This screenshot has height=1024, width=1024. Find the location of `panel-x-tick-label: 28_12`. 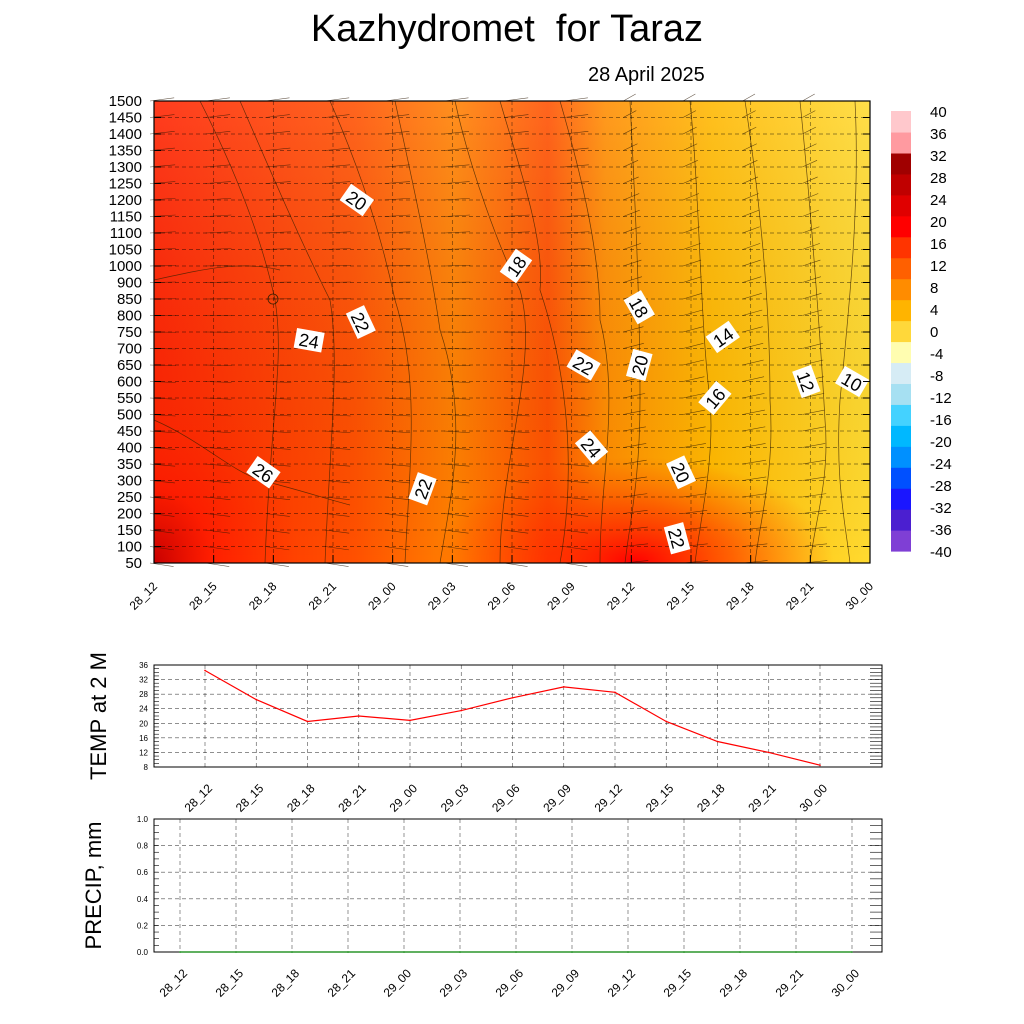

panel-x-tick-label: 28_12 is located at coordinates (174, 983).